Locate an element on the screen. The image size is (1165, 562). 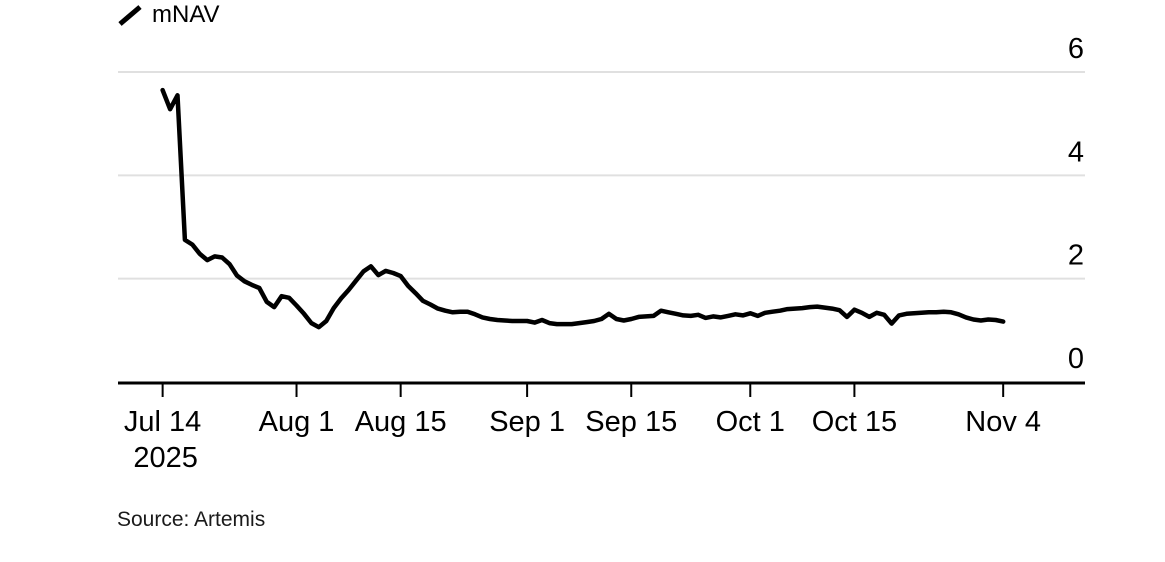
slash-icon is located at coordinates (130, 15).